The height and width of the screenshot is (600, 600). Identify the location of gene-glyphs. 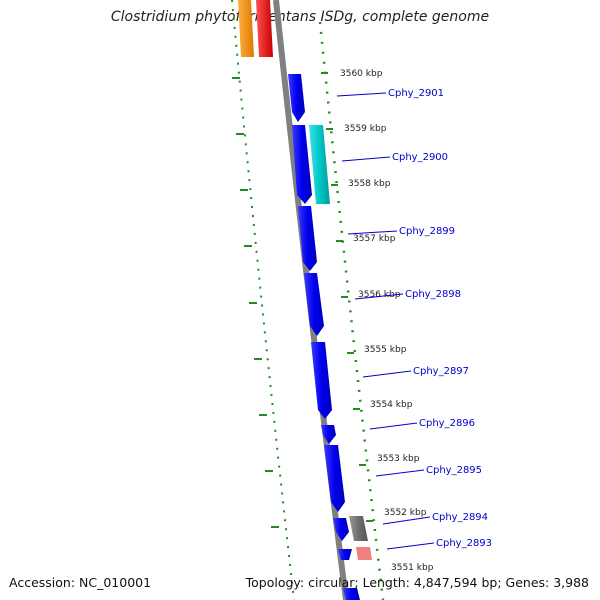
(330, 337).